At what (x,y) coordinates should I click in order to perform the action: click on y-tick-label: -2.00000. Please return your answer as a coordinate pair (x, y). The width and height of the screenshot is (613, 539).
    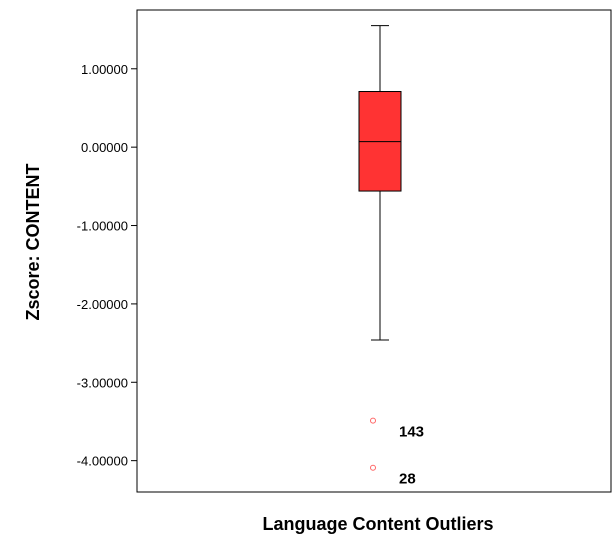
    Looking at the image, I should click on (102, 304).